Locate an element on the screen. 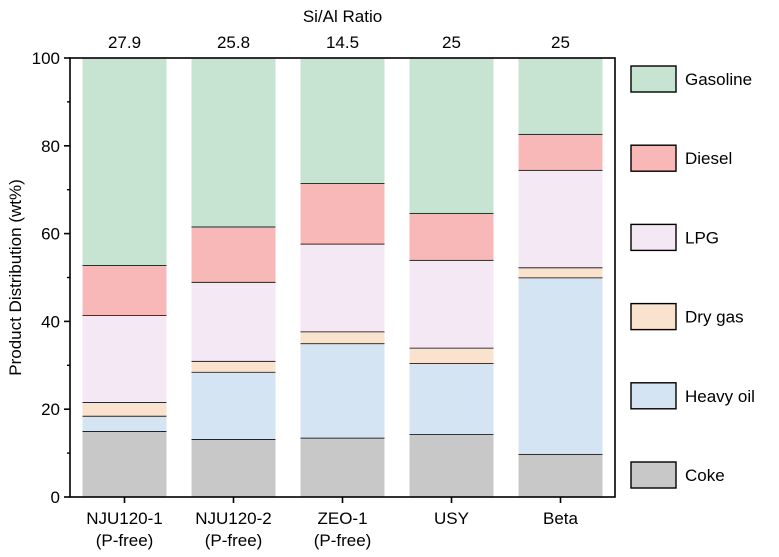 The image size is (779, 557). legend-swatch-coke is located at coordinates (653, 475).